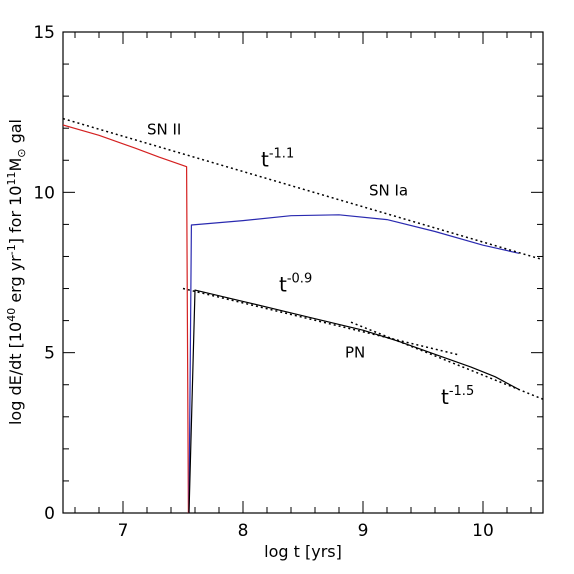 This screenshot has width=574, height=574. What do you see at coordinates (303, 551) in the screenshot?
I see `x-axis-label: log t [yrs]` at bounding box center [303, 551].